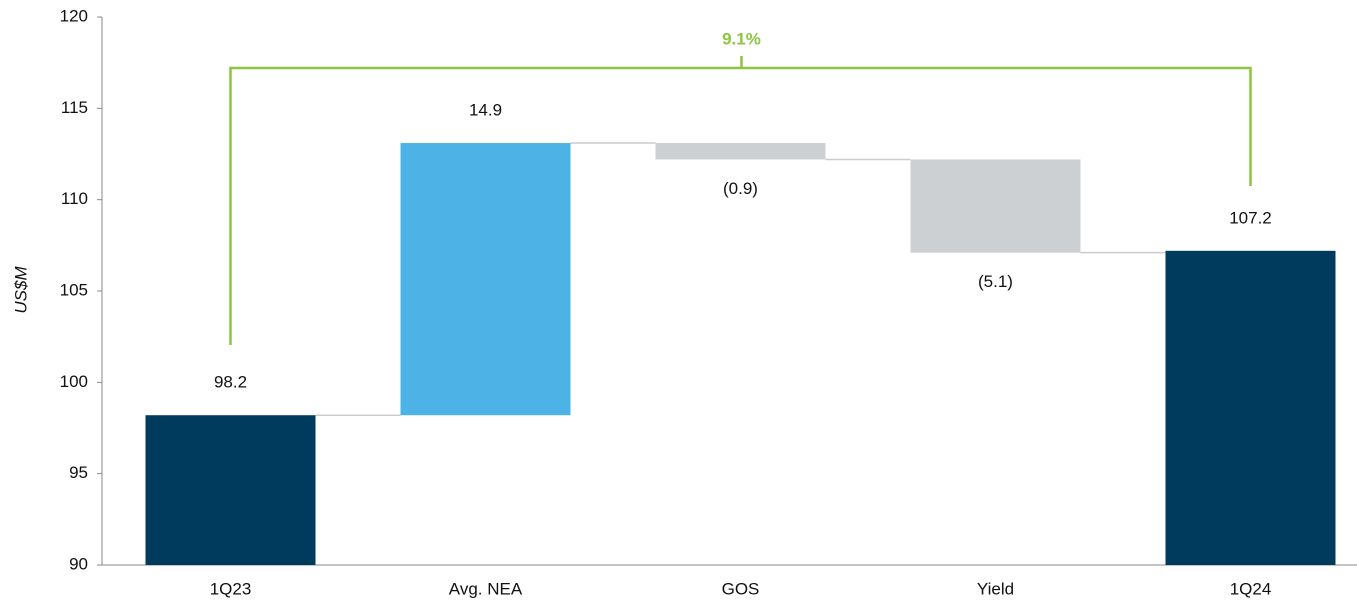 Image resolution: width=1357 pixels, height=605 pixels. Describe the element at coordinates (74, 198) in the screenshot. I see `y-tick-label: 110` at that location.